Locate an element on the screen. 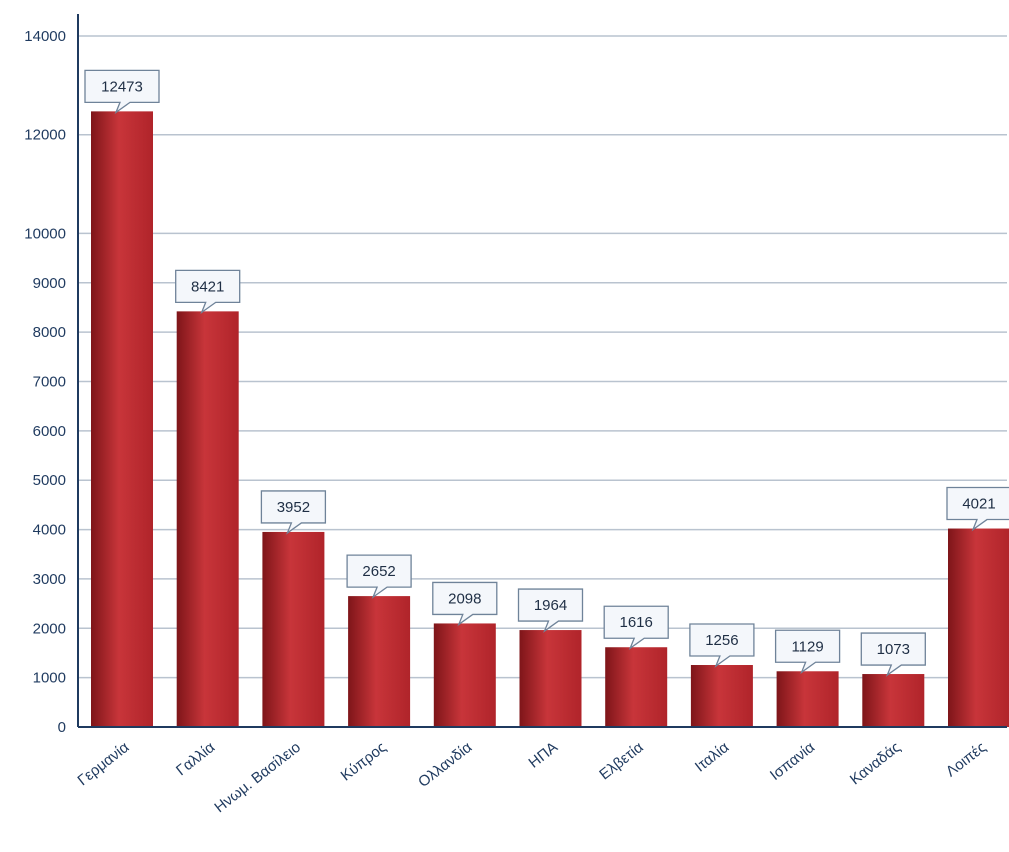  data-label: 1129 is located at coordinates (807, 646).